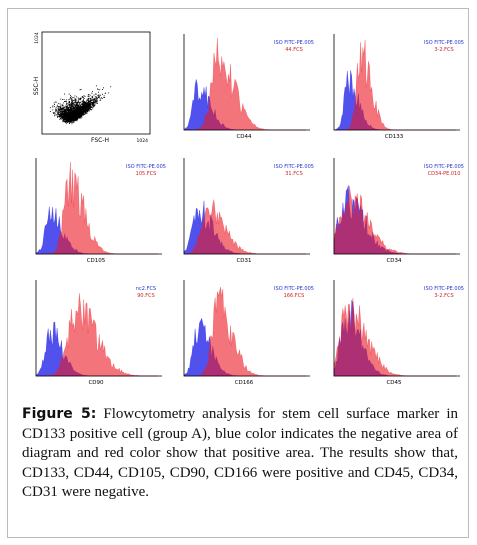 The image size is (477, 545). What do you see at coordinates (244, 137) in the screenshot?
I see `marker-label: CD44` at bounding box center [244, 137].